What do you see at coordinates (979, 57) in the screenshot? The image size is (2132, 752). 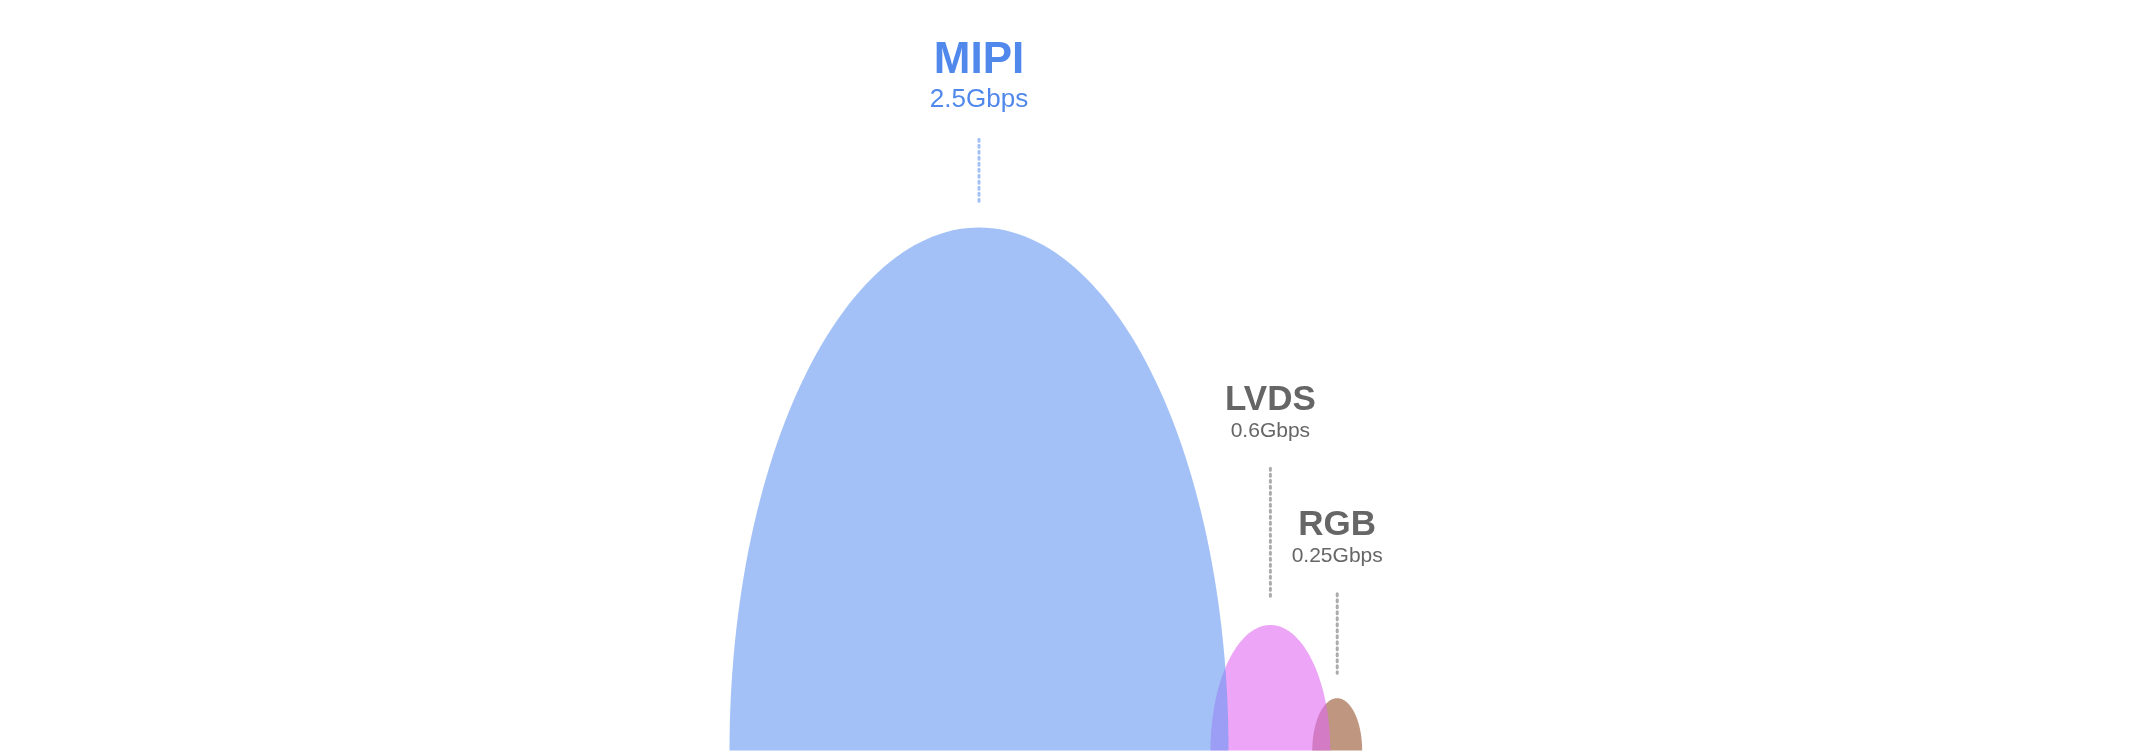 I see `category-label: MIPI` at bounding box center [979, 57].